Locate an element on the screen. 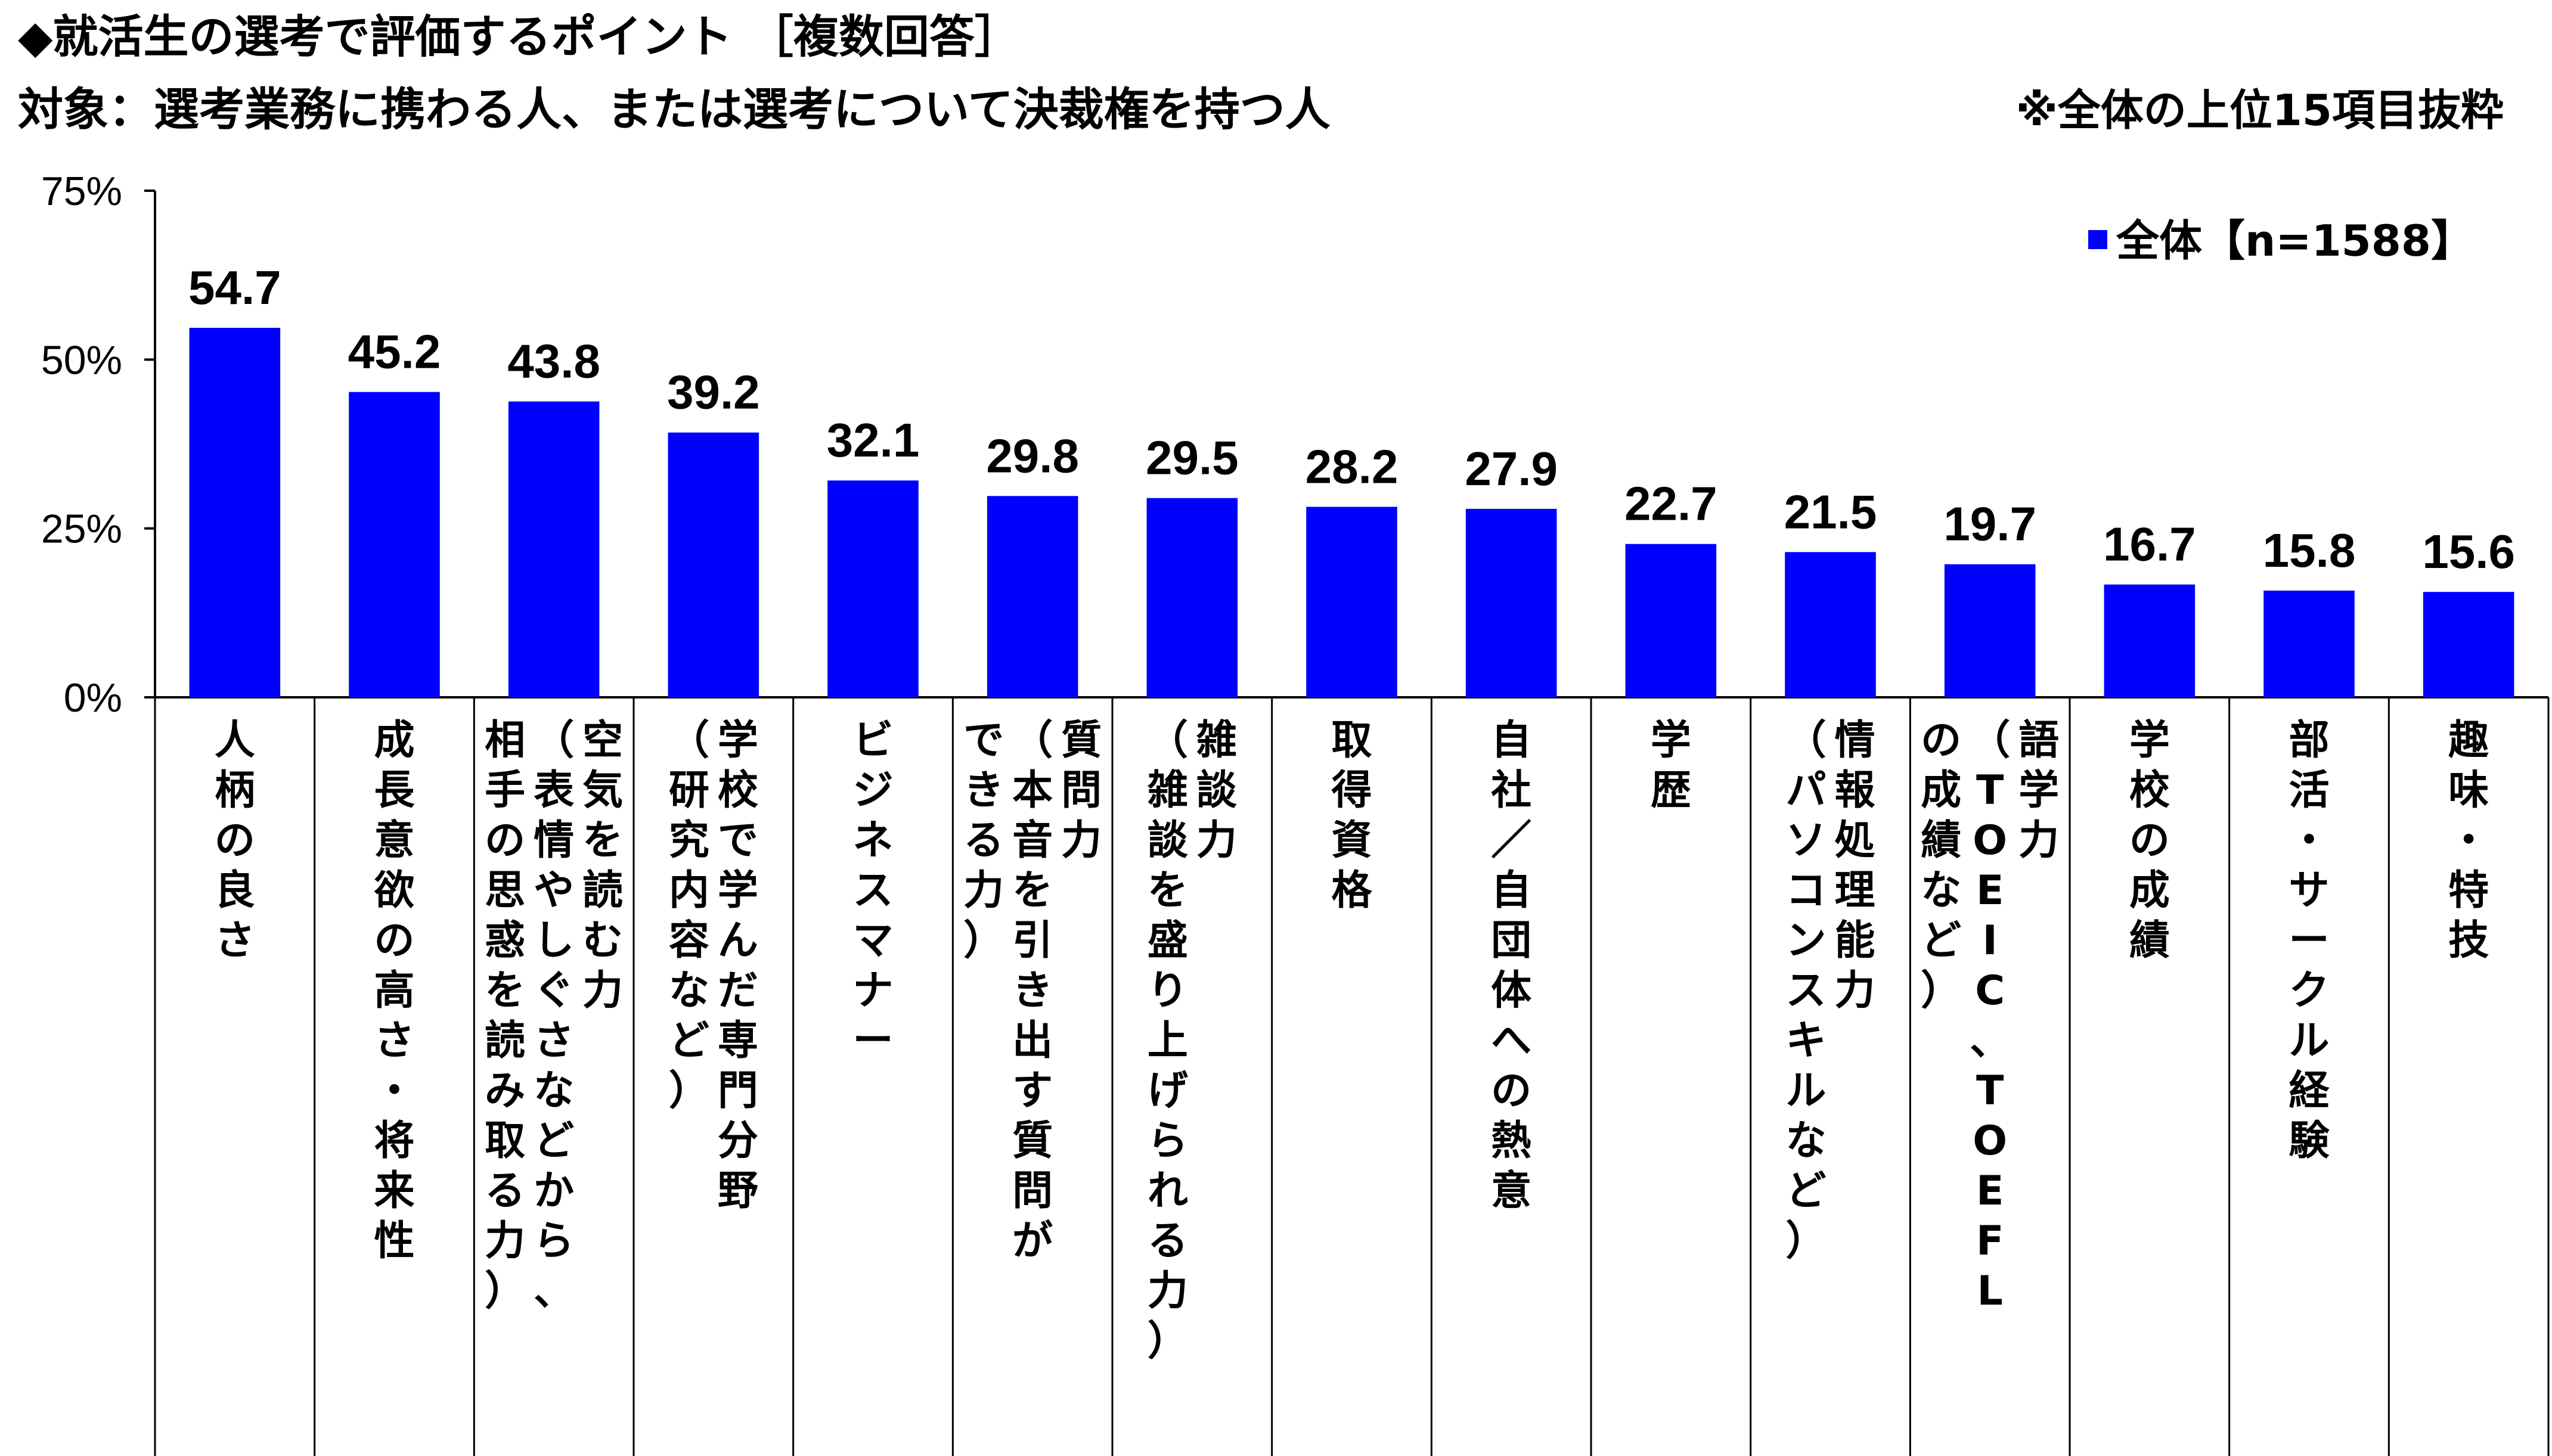  x-tick-label: サ is located at coordinates (2309, 890).